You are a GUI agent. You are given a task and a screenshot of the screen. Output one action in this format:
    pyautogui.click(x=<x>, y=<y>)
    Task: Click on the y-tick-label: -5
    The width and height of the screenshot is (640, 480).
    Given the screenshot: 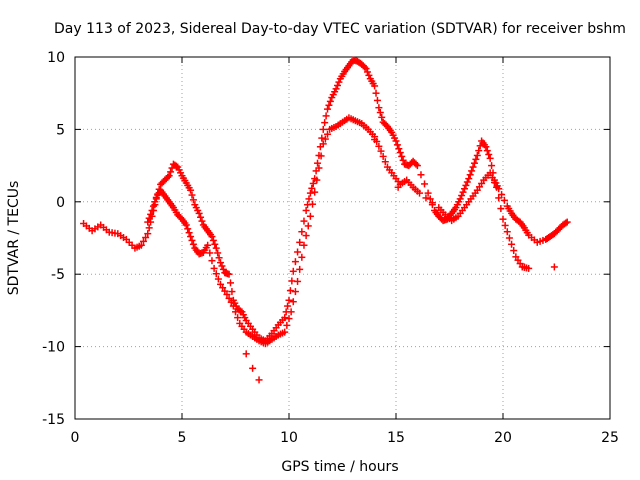 What is the action you would take?
    pyautogui.click(x=58, y=275)
    